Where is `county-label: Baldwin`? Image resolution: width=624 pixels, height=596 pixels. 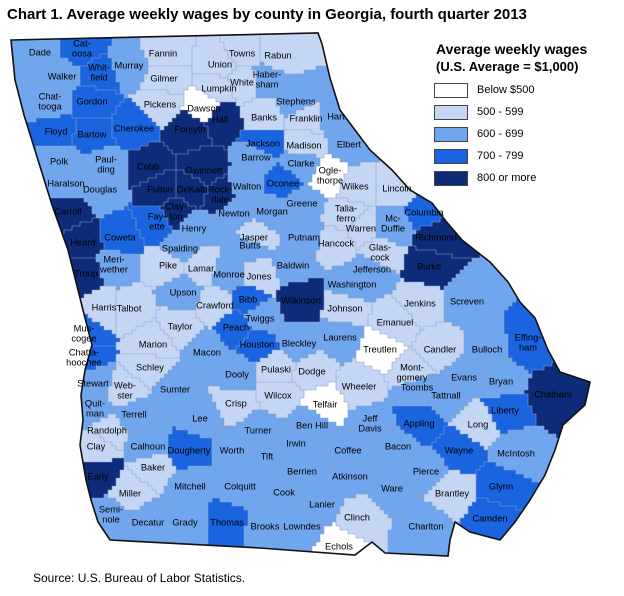
county-label: Baldwin is located at coordinates (293, 265).